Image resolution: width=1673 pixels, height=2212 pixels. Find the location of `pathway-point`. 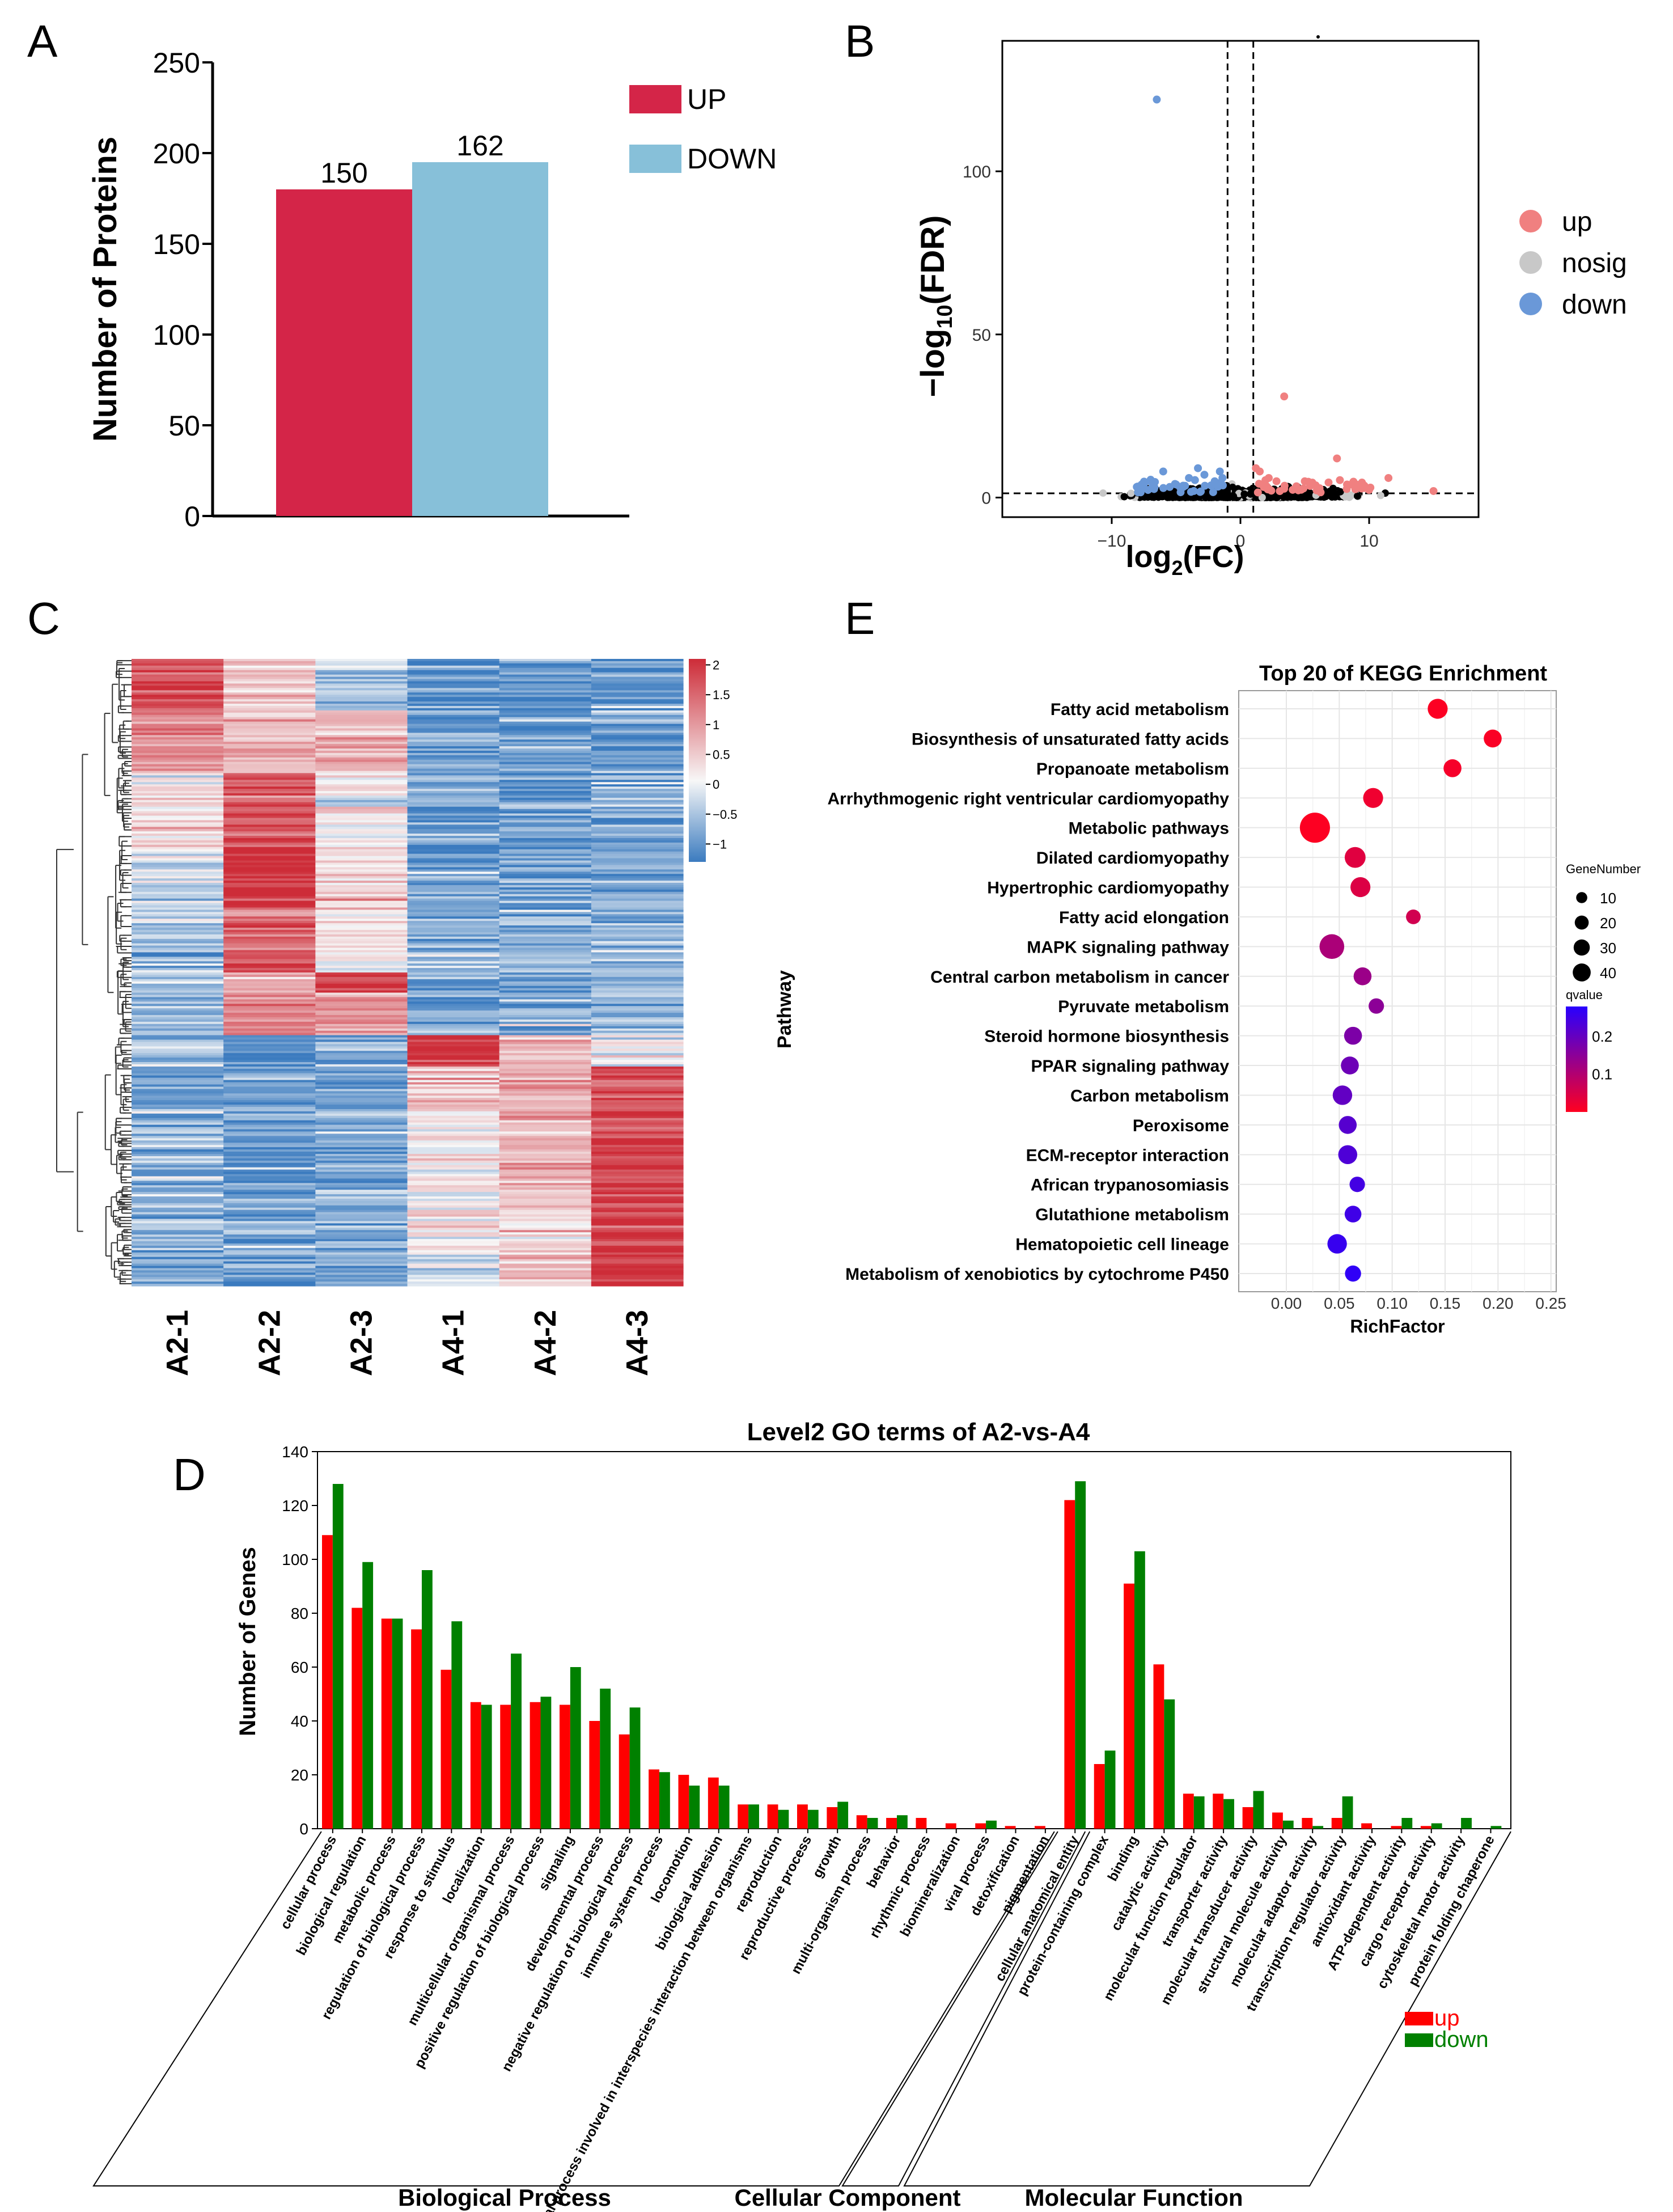

pathway-point is located at coordinates (1353, 1035).